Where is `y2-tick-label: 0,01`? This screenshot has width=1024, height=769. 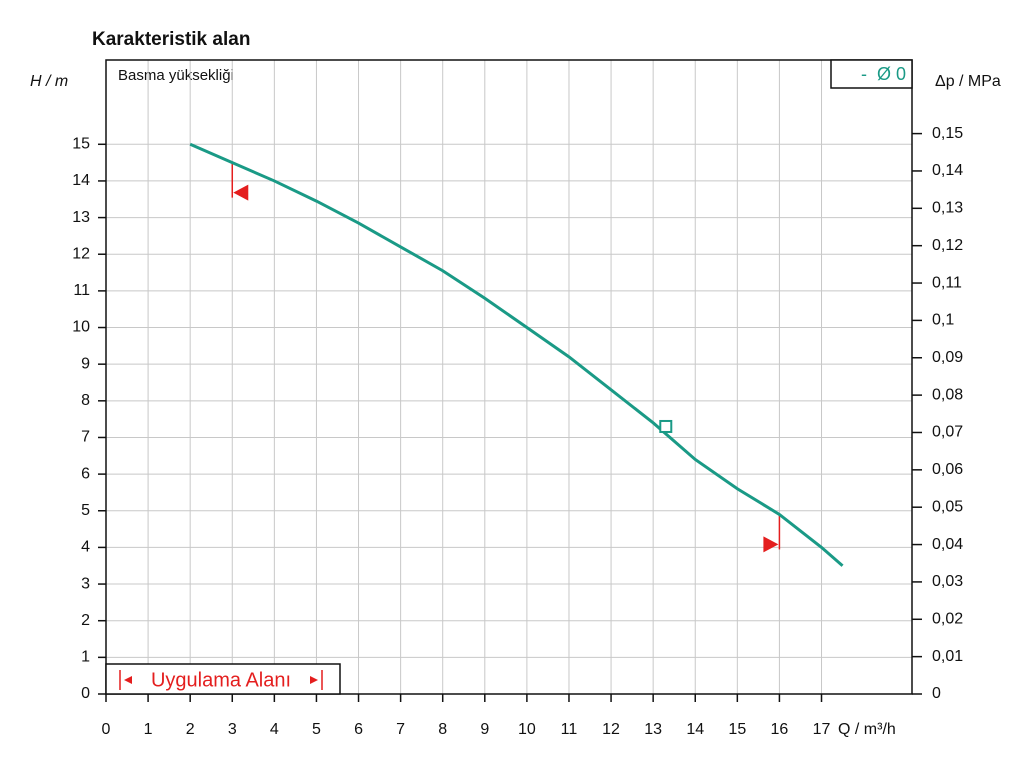
y2-tick-label: 0,01 is located at coordinates (947, 656).